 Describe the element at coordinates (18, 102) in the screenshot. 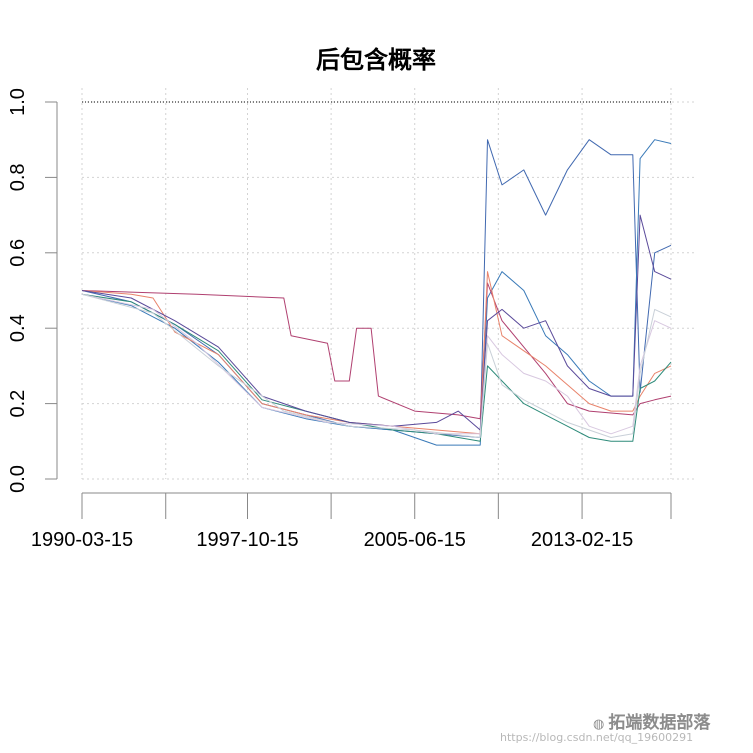

I see `y-tick-label: 1.0` at that location.